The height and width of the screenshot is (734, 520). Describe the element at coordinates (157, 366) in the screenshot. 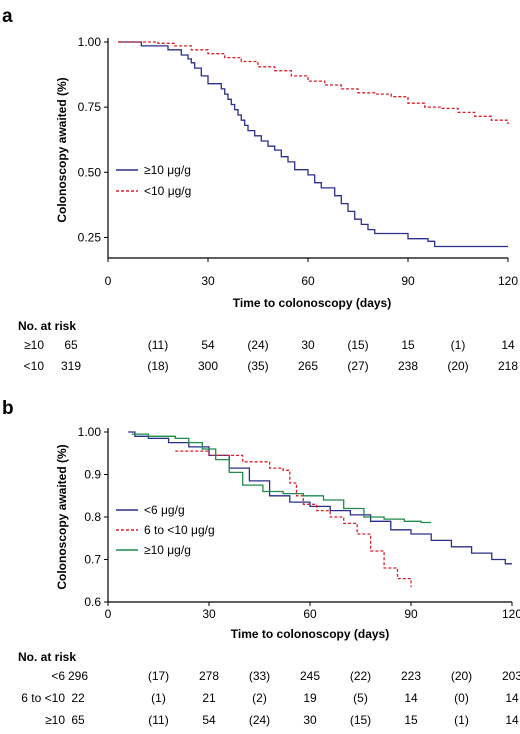

I see `risk-cell: (18)` at that location.